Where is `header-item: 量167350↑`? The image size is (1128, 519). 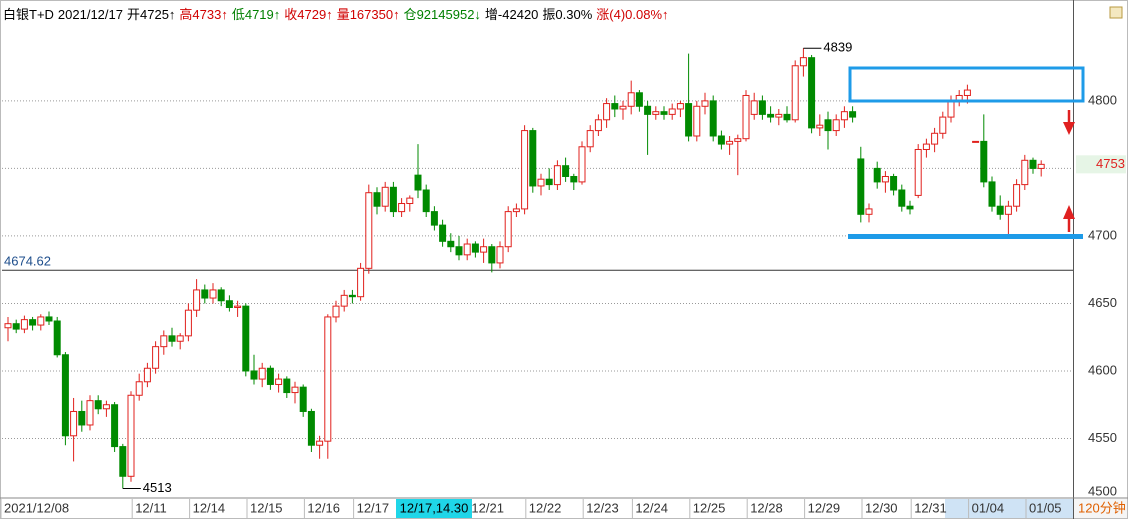
header-item: 量167350↑ is located at coordinates (368, 14).